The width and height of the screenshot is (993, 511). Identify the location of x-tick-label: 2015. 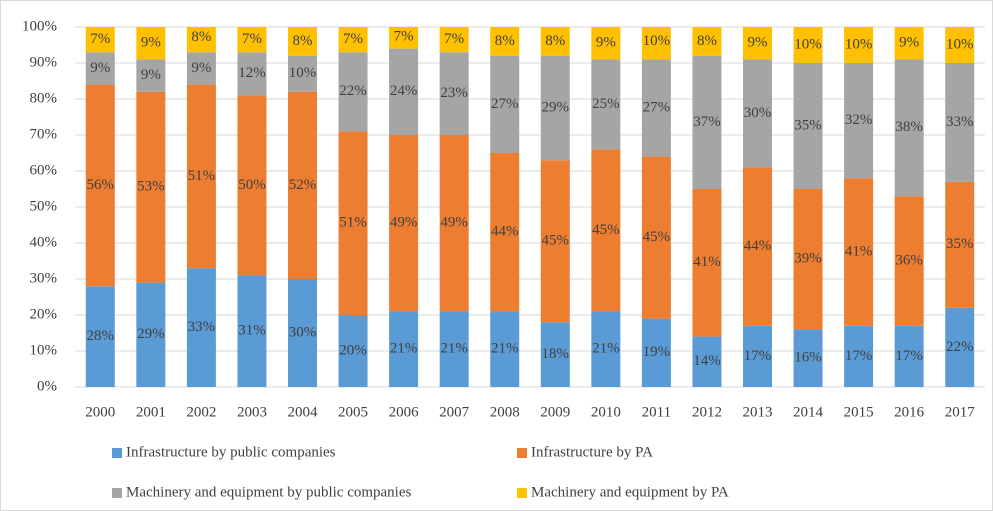
(859, 412).